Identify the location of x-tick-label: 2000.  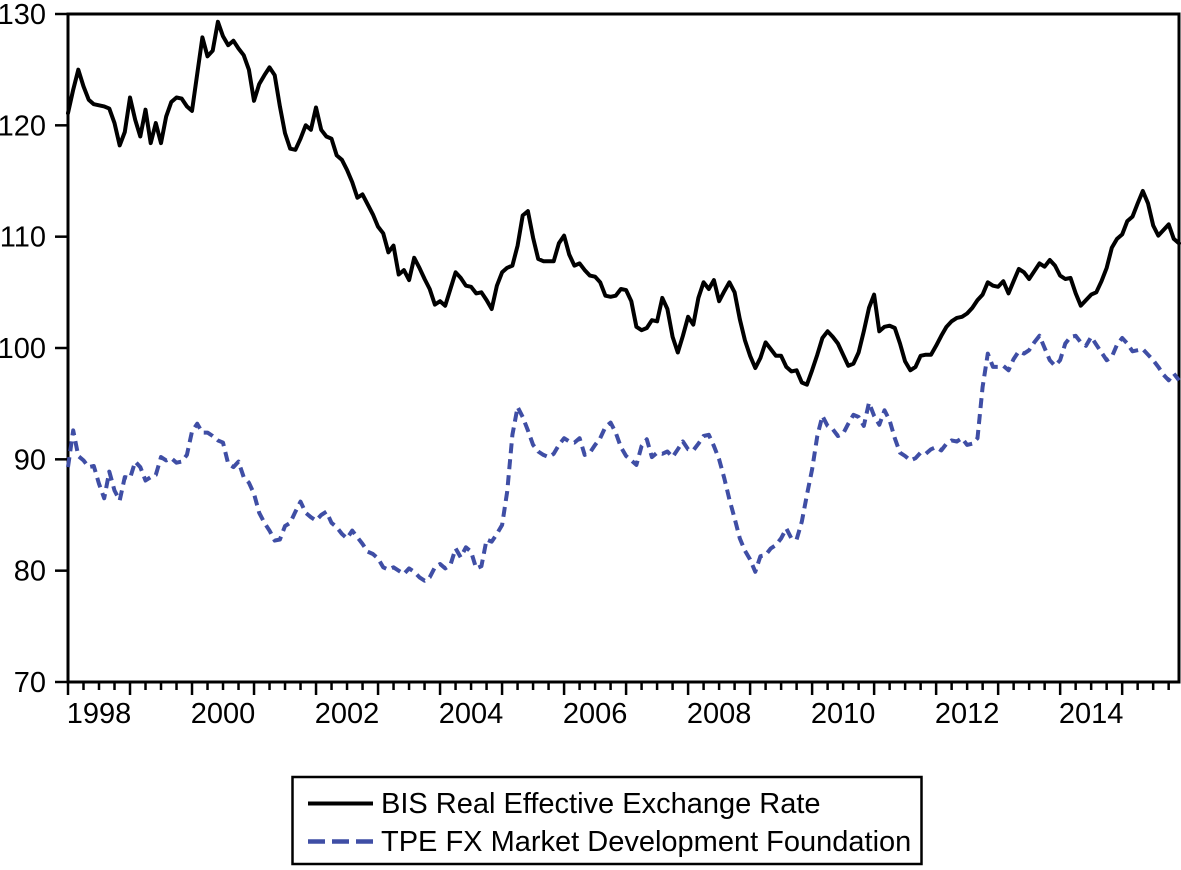
(223, 714).